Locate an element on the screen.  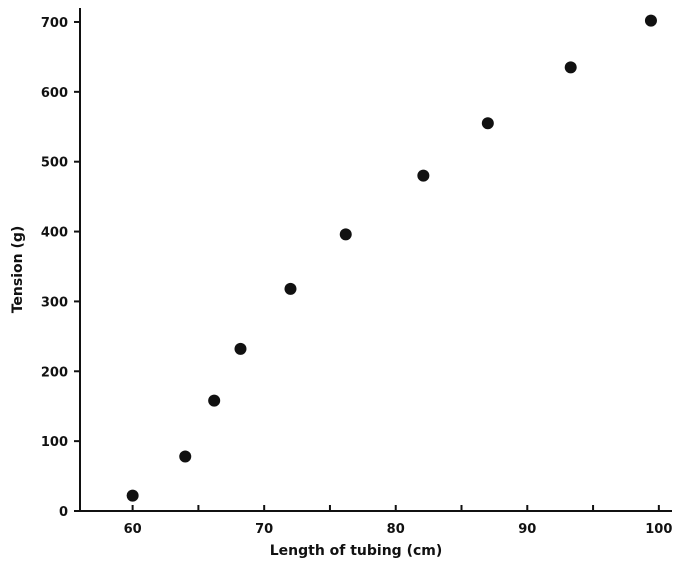
x-tick-label-70: 70 is located at coordinates (264, 529).